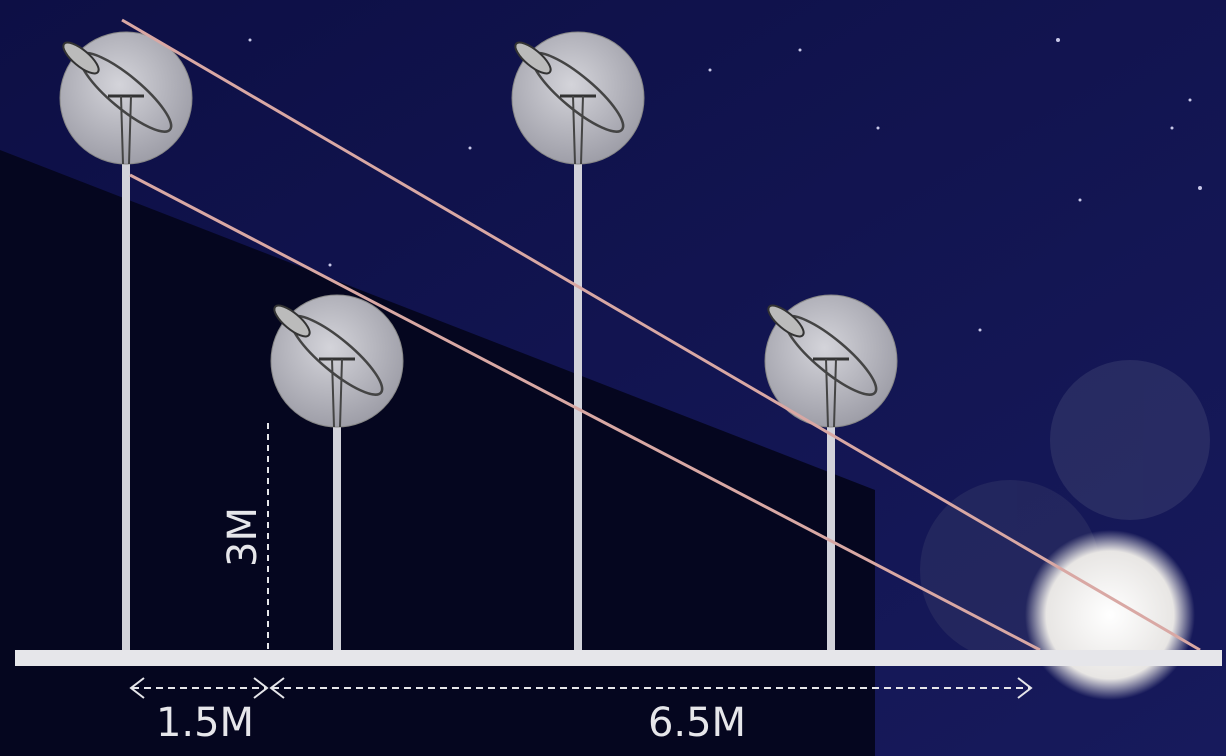 This screenshot has height=756, width=1226. I want to click on spacing-label: 1.5M, so click(205, 723).